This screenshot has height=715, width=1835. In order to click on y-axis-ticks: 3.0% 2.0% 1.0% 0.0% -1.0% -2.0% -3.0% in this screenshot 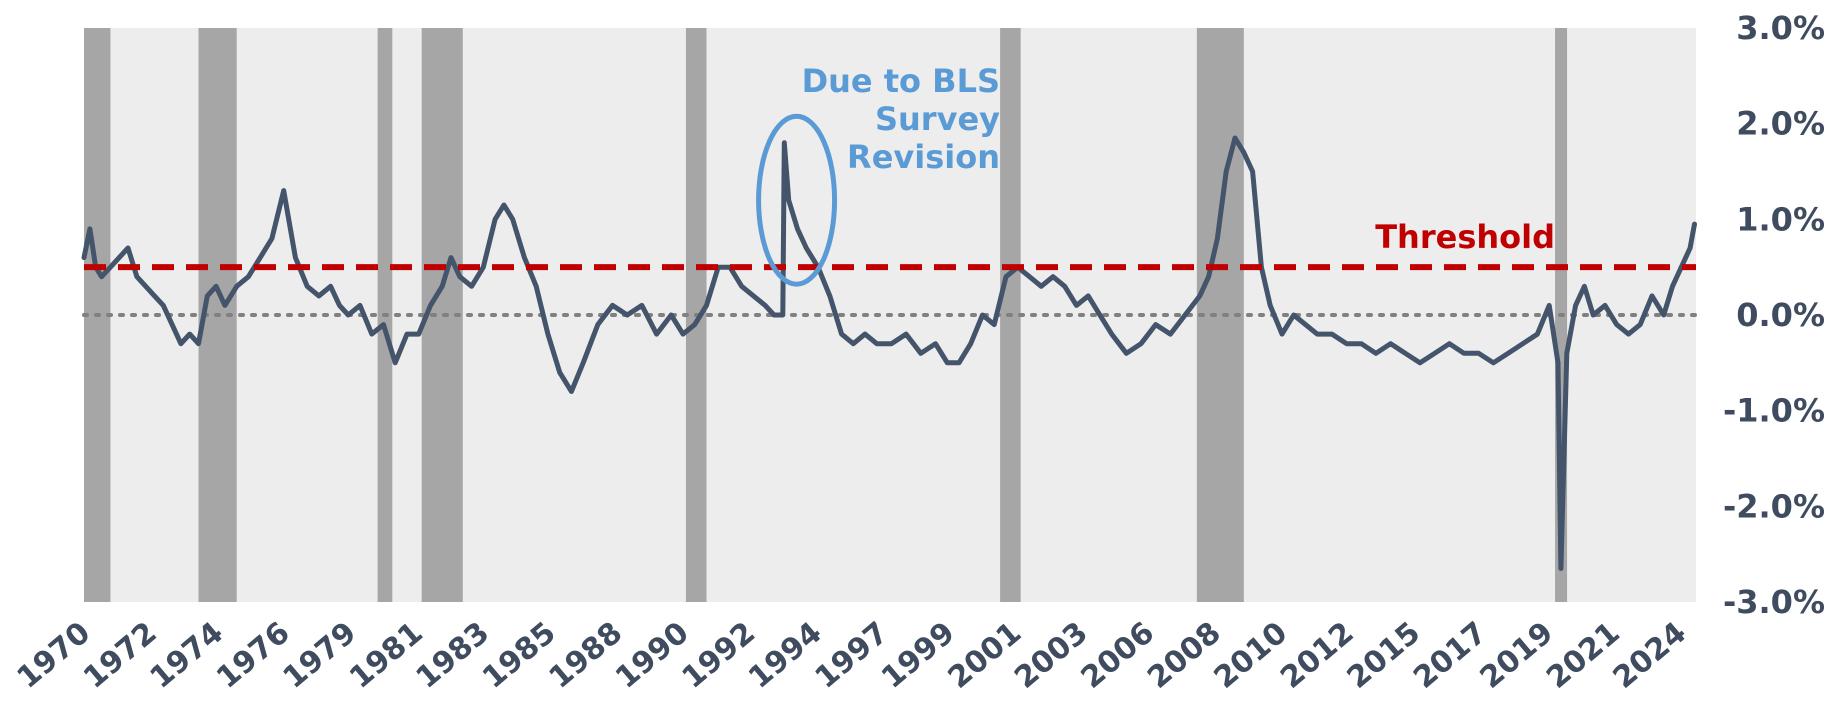, I will do `click(1774, 315)`.